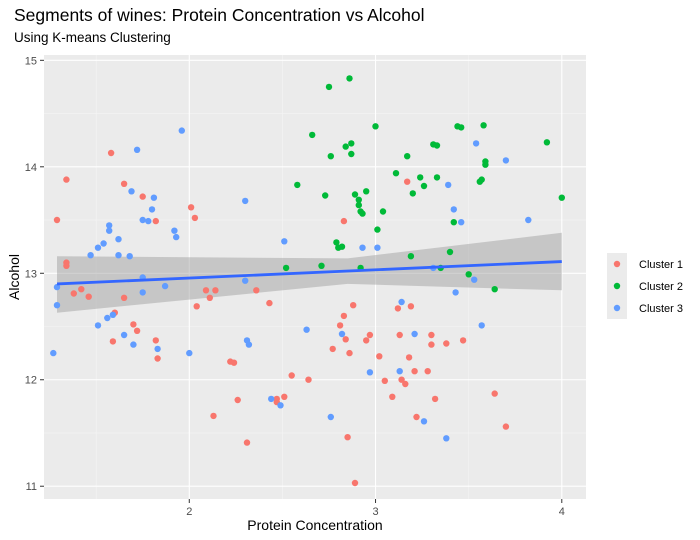 The image size is (700, 540). Describe the element at coordinates (309, 273) in the screenshot. I see `trend-line-layer` at that location.